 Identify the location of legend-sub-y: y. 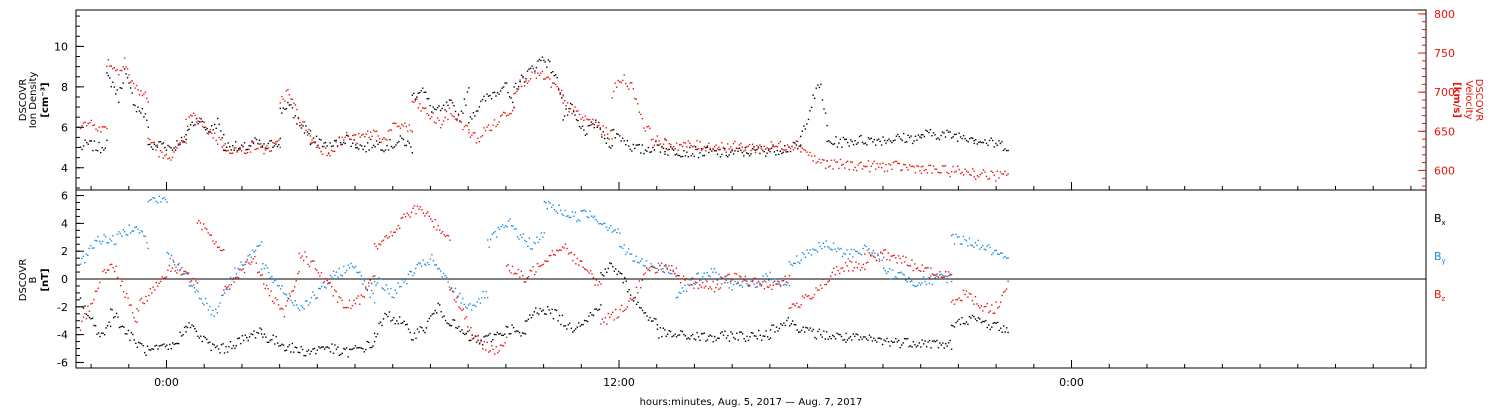
(1444, 261).